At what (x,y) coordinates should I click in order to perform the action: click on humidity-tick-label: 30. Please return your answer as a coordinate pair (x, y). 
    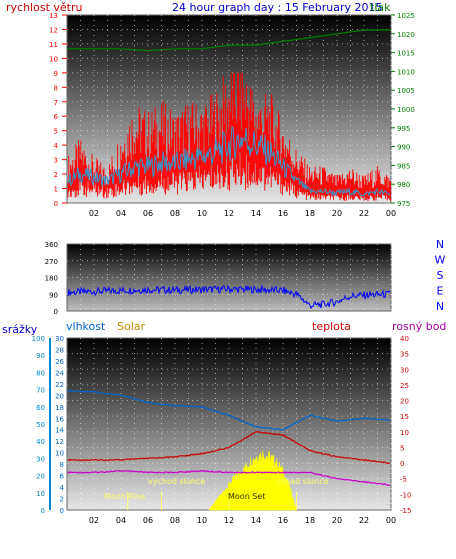
    Looking at the image, I should click on (59, 339).